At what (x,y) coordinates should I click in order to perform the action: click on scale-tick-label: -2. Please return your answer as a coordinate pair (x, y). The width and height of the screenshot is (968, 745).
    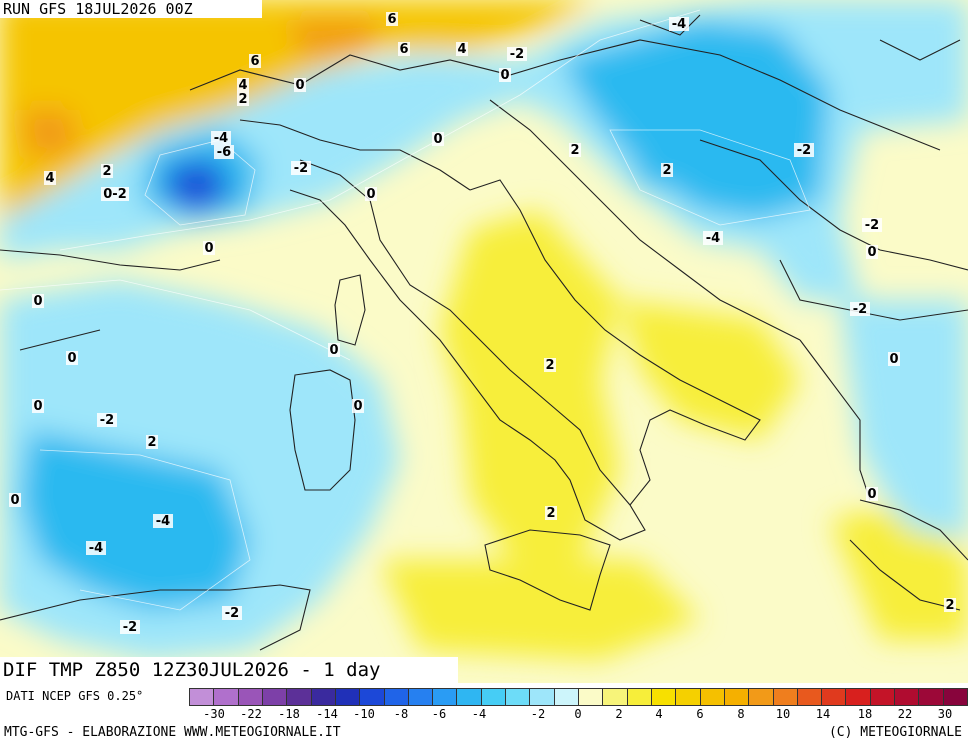
    Looking at the image, I should click on (538, 714).